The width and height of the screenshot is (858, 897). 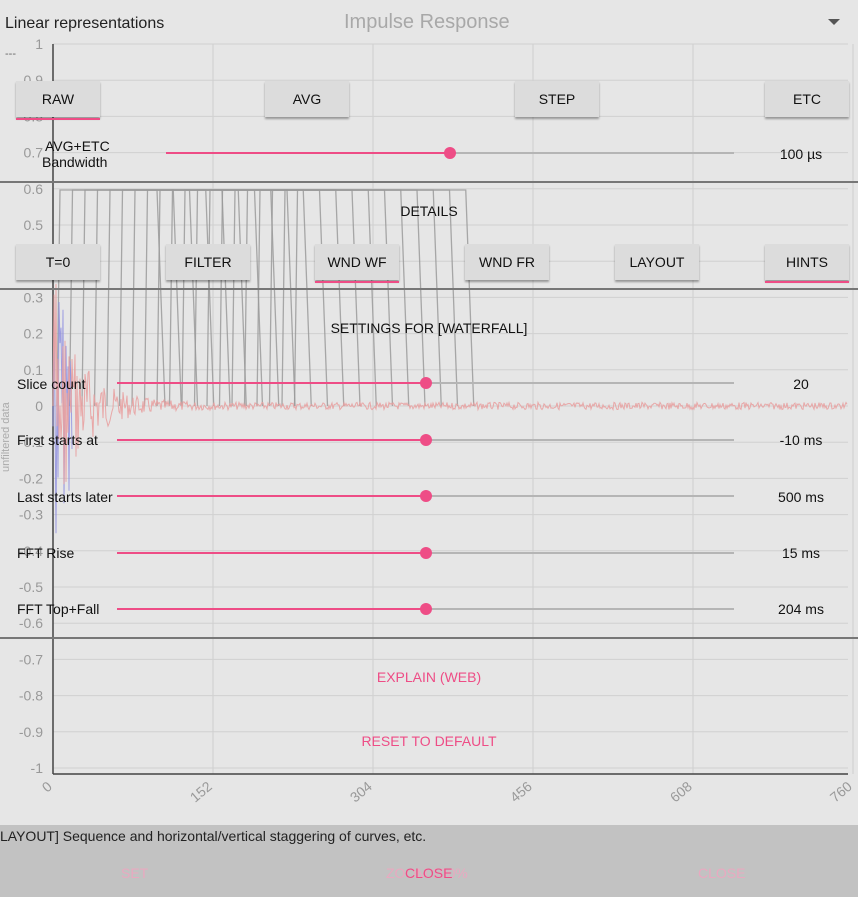 I want to click on x-tick-label: 304, so click(x=361, y=791).